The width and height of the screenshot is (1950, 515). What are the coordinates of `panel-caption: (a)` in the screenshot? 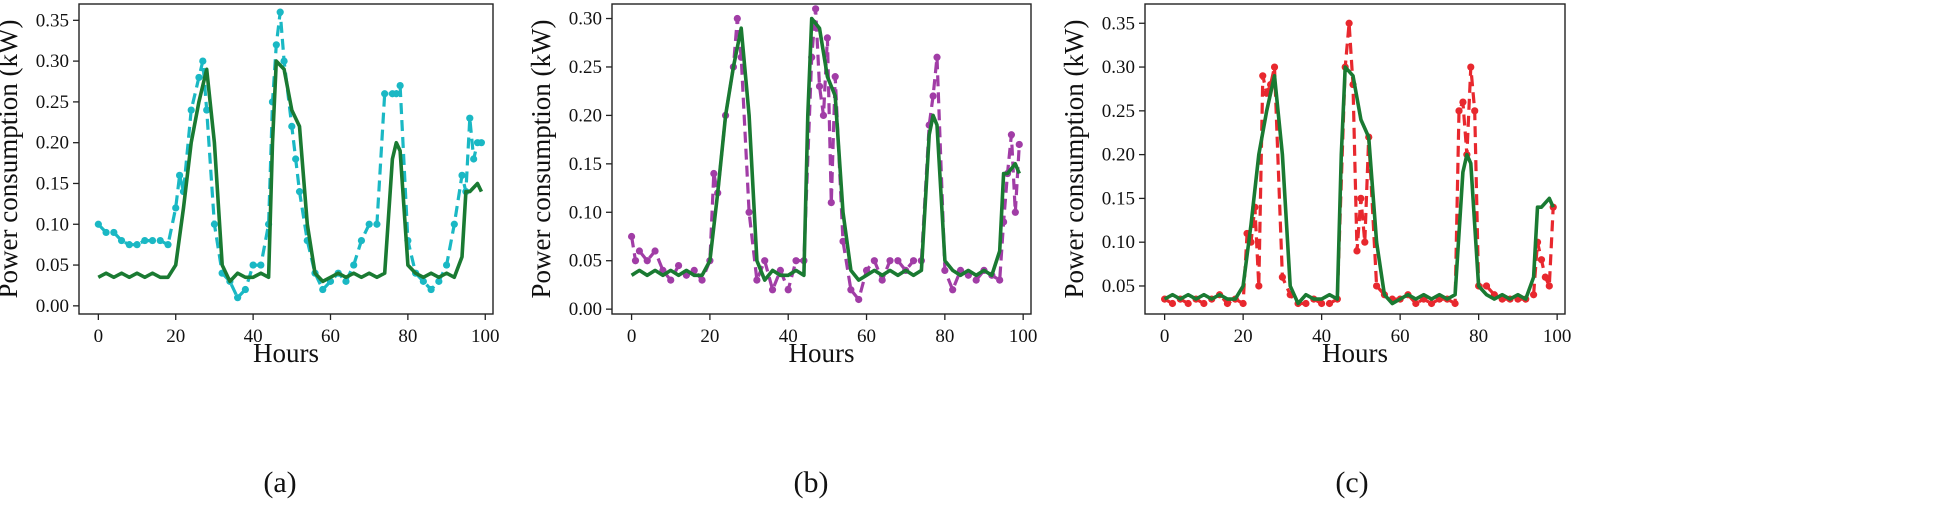 It's located at (279, 482).